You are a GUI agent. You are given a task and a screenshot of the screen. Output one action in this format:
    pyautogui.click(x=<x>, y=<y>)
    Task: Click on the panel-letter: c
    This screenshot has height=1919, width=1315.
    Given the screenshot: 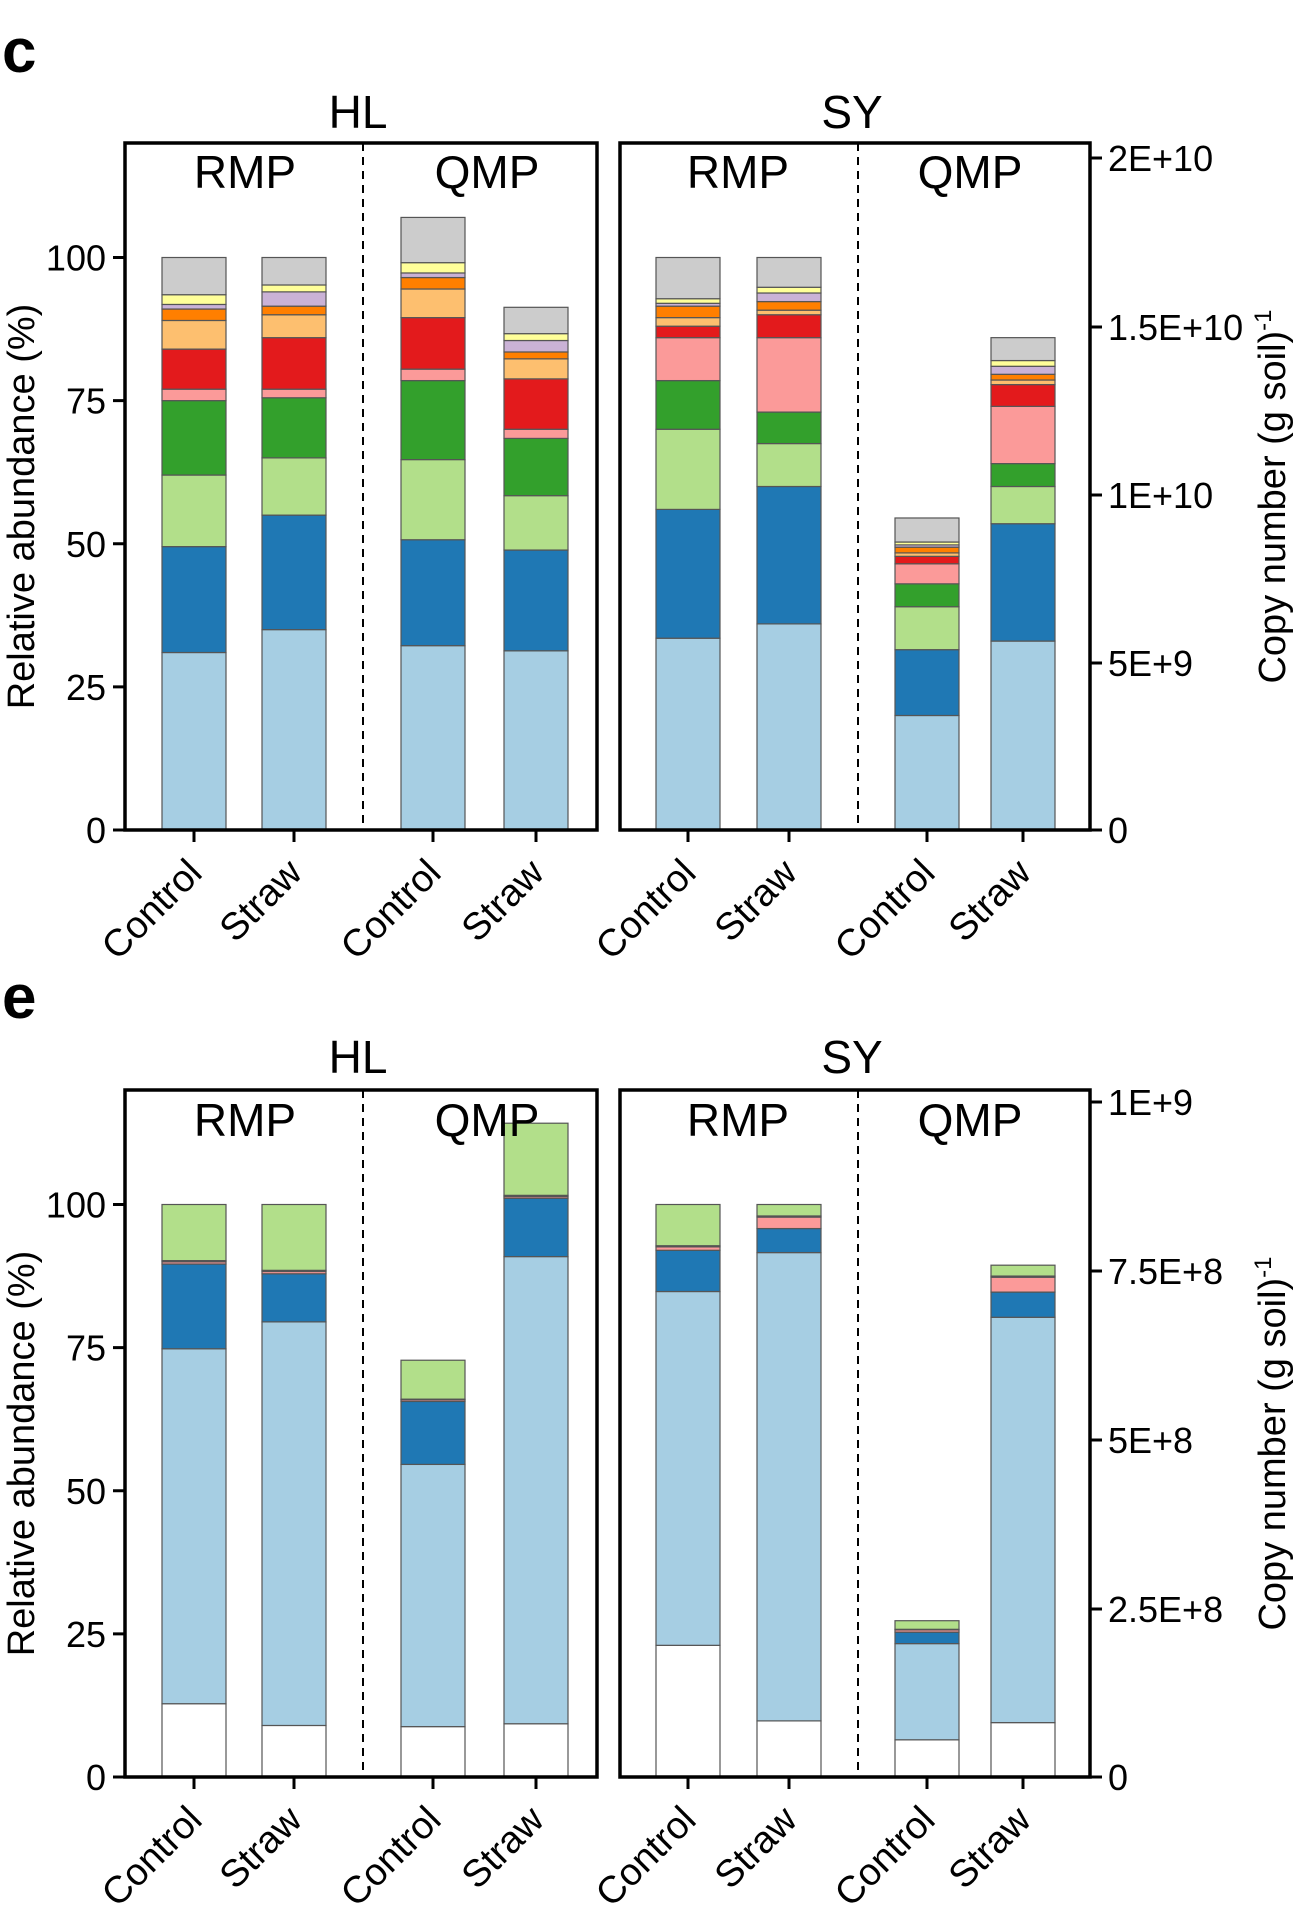 What is the action you would take?
    pyautogui.click(x=19, y=51)
    